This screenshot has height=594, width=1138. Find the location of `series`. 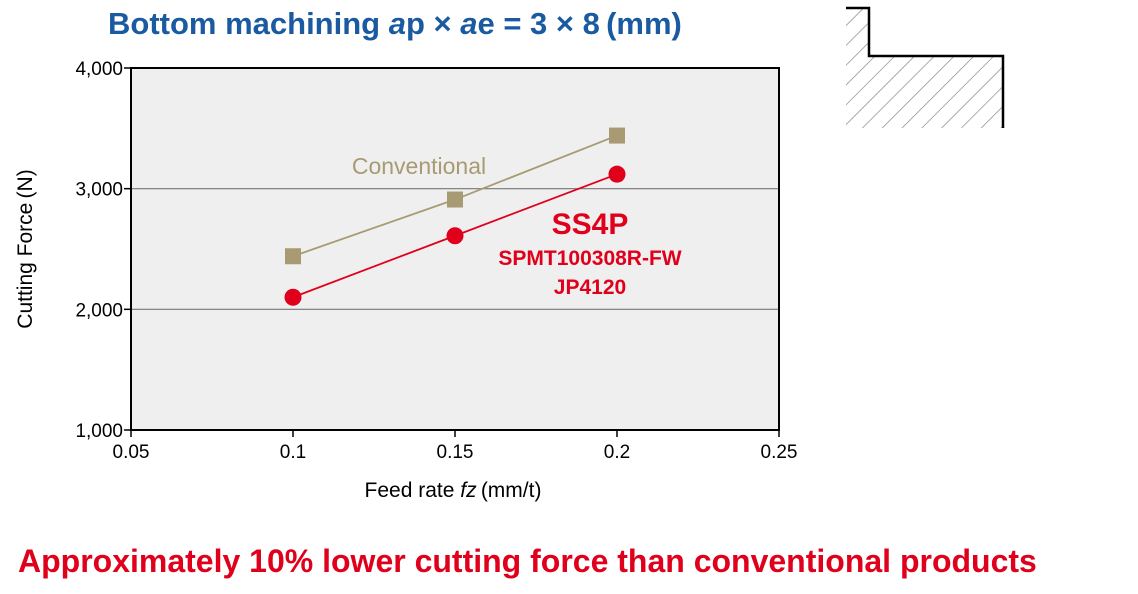

series is located at coordinates (455, 216).